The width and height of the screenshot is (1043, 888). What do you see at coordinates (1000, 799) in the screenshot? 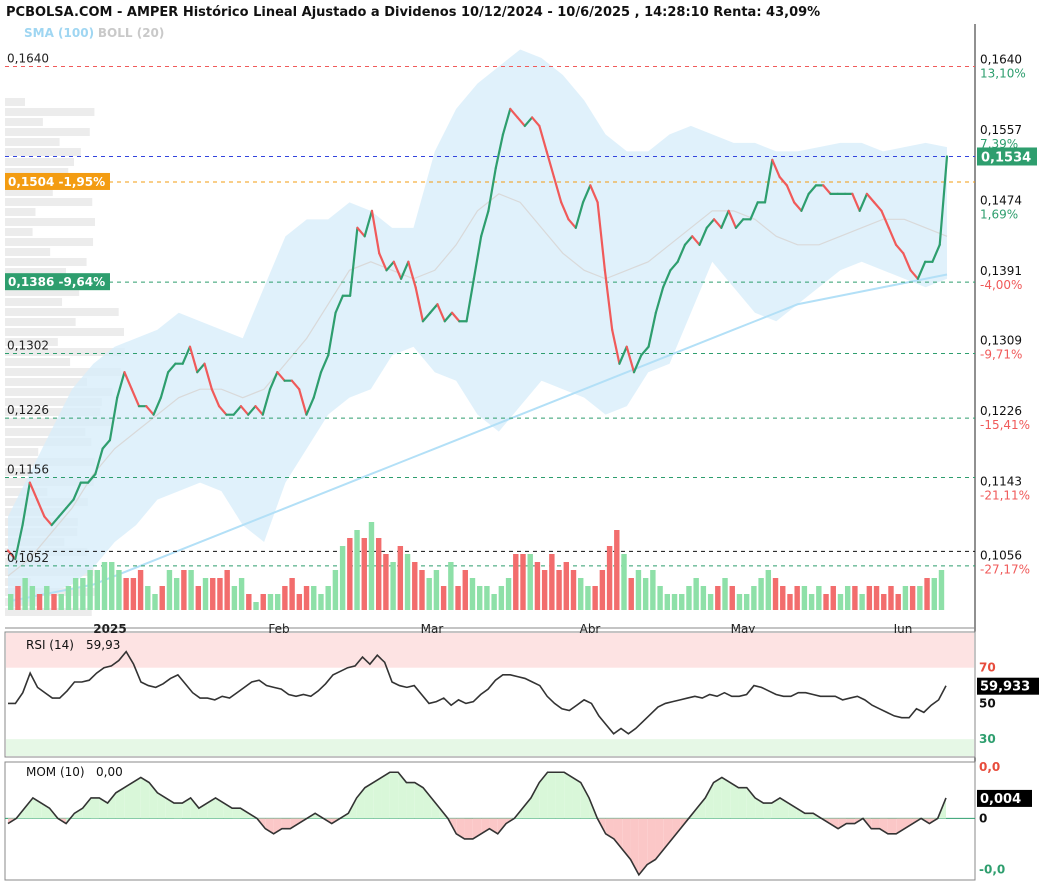
I see `mom-current-label: 0,004` at bounding box center [1000, 799].